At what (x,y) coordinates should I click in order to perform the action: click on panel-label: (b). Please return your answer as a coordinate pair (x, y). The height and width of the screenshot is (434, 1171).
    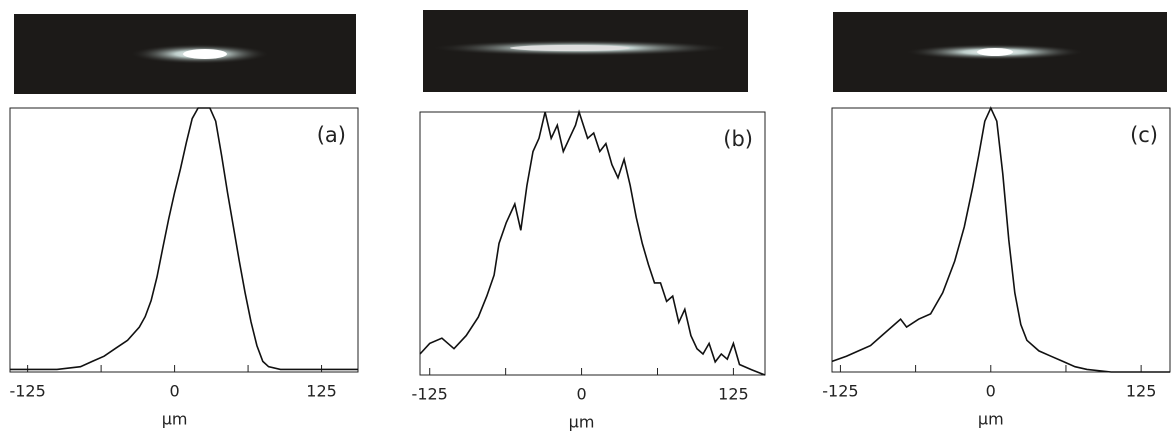
    Looking at the image, I should click on (738, 139).